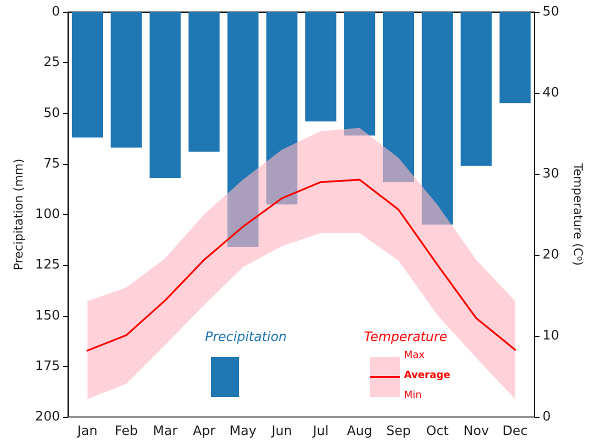  What do you see at coordinates (477, 431) in the screenshot?
I see `x-tick-label: Nov` at bounding box center [477, 431].